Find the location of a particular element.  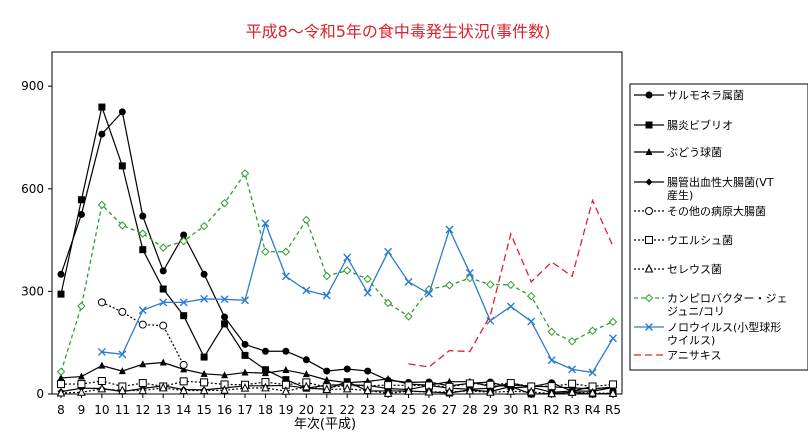

x-tick-label: 9 is located at coordinates (82, 410).